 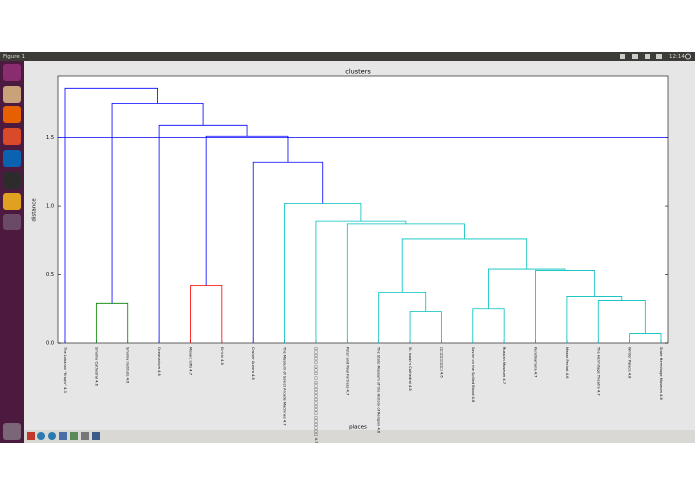 What do you see at coordinates (410, 369) in the screenshot?
I see `leaf-label: St. Isaac's Cathedral 4.8` at bounding box center [410, 369].